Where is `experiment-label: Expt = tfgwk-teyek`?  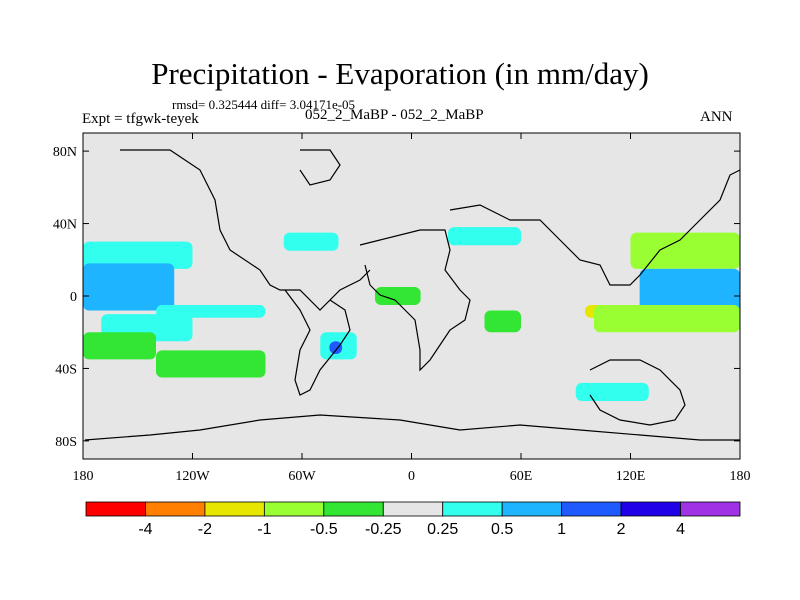 experiment-label: Expt = tfgwk-teyek is located at coordinates (140, 119).